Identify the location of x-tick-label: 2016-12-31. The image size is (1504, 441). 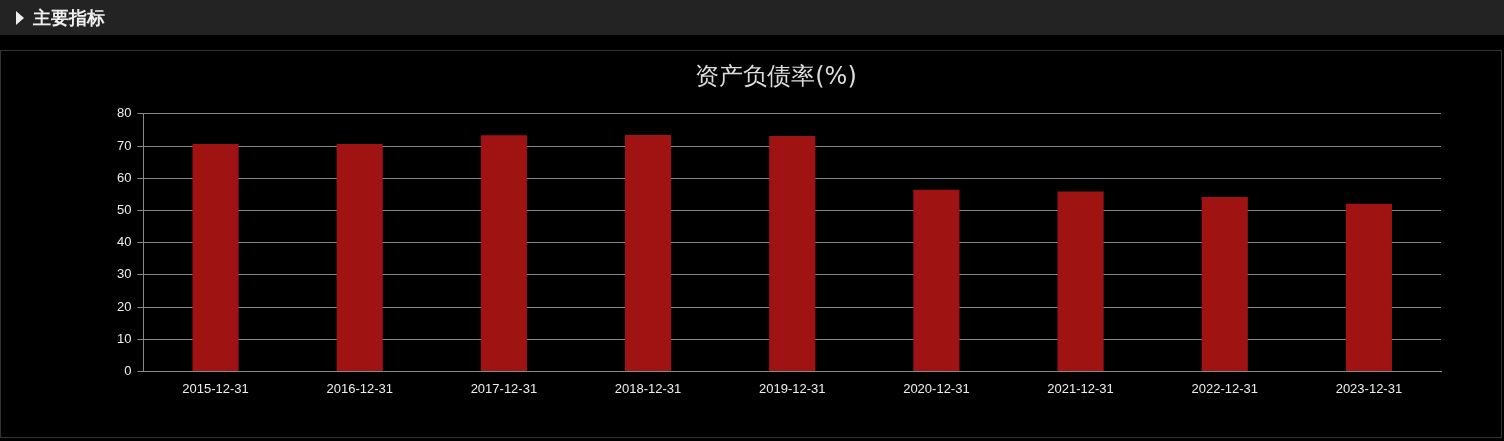
(359, 388).